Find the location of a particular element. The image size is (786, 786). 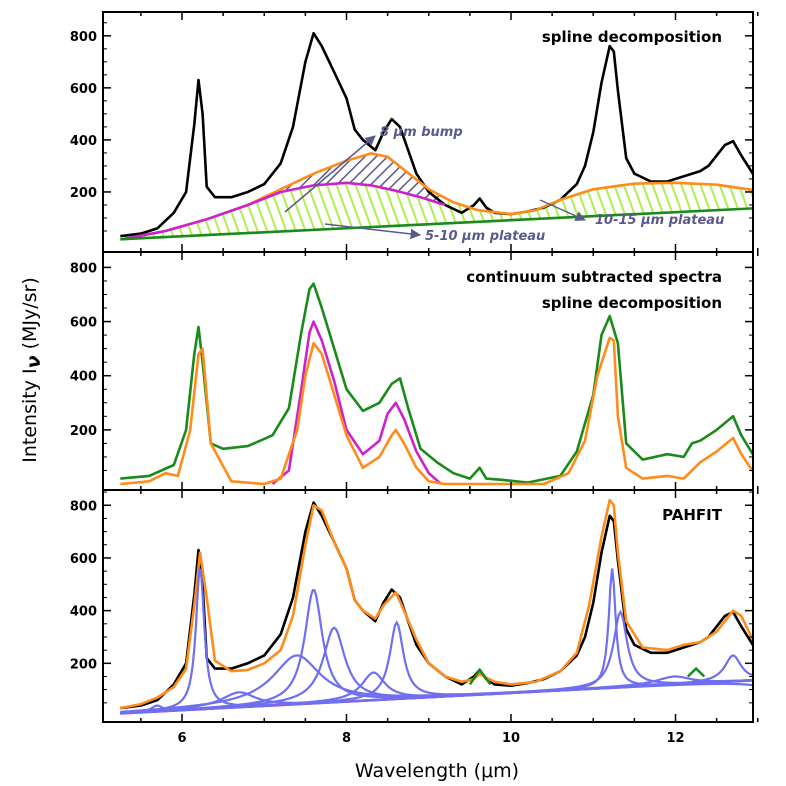

annotation-bump: 8 μm bump is located at coordinates (421, 132).